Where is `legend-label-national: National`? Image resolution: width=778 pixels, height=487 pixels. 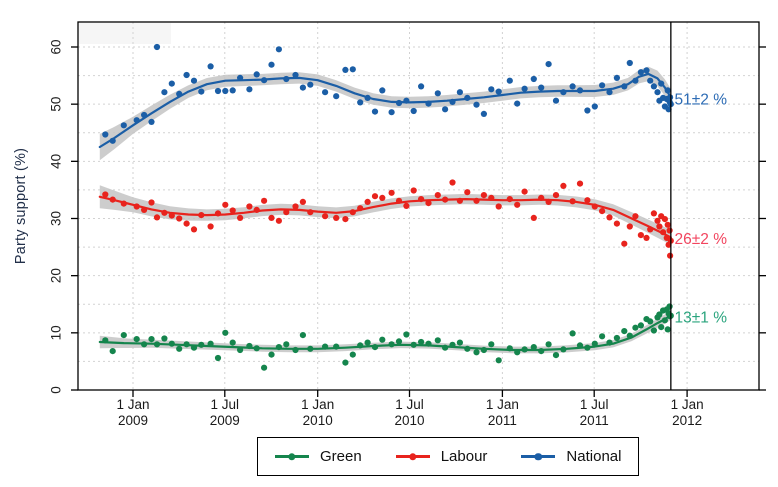 legend-label-national: National is located at coordinates (594, 456).